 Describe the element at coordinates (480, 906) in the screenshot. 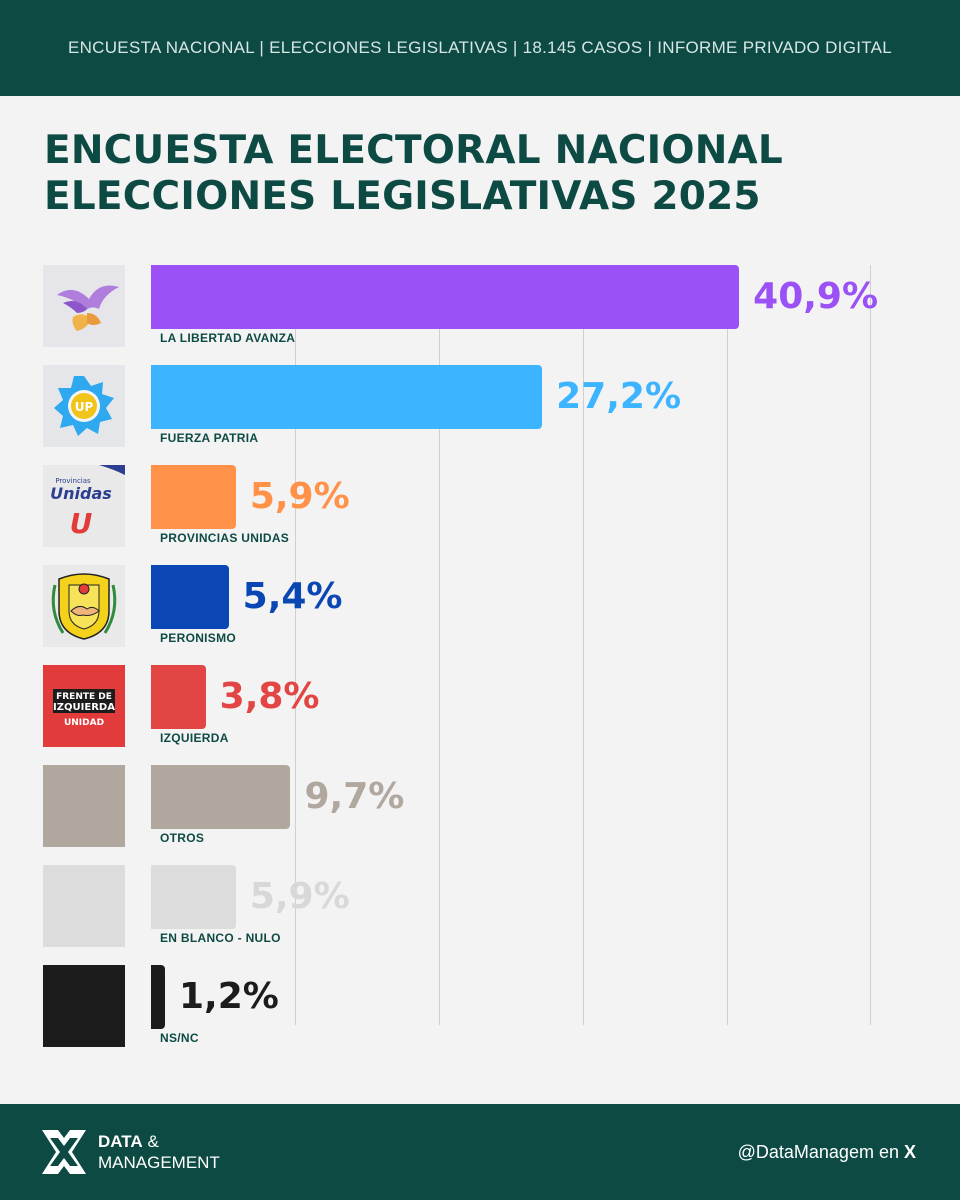

I see `chart-row: EN BLANCO - NULO 5,9%` at that location.